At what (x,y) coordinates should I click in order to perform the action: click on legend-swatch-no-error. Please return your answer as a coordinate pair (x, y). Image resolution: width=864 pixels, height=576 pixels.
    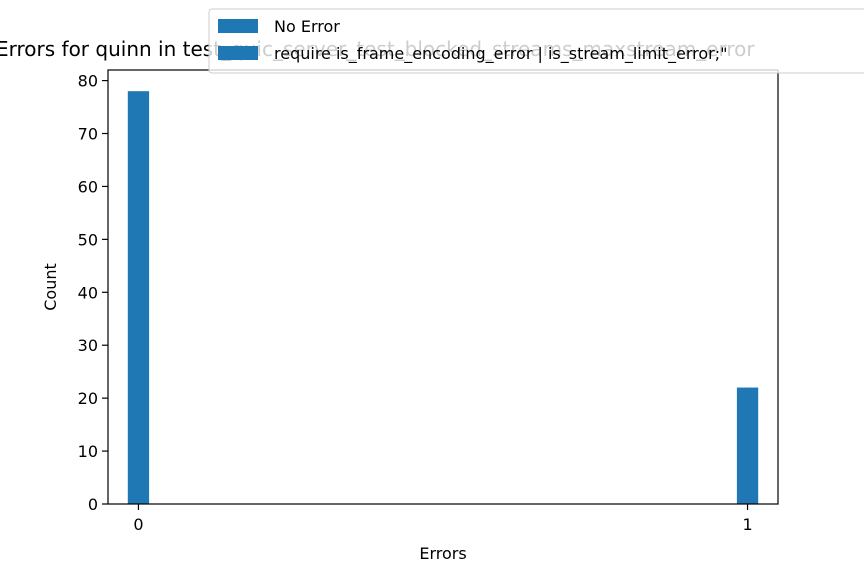
    Looking at the image, I should click on (238, 26).